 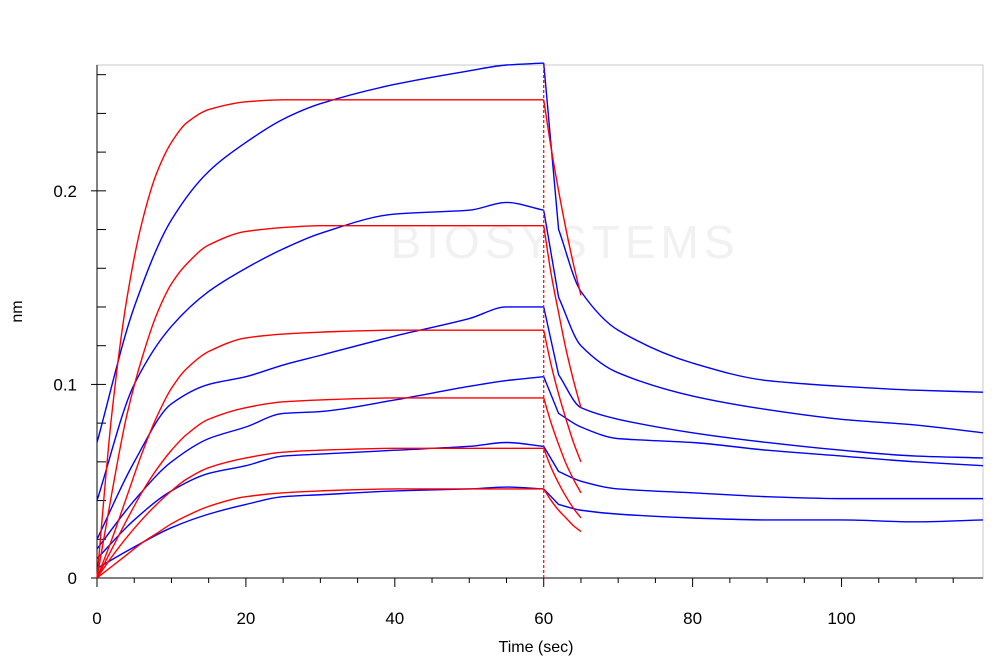 What do you see at coordinates (473, 618) in the screenshot?
I see `x-axis-tick-labels: 0 20 40 60 80 100` at bounding box center [473, 618].